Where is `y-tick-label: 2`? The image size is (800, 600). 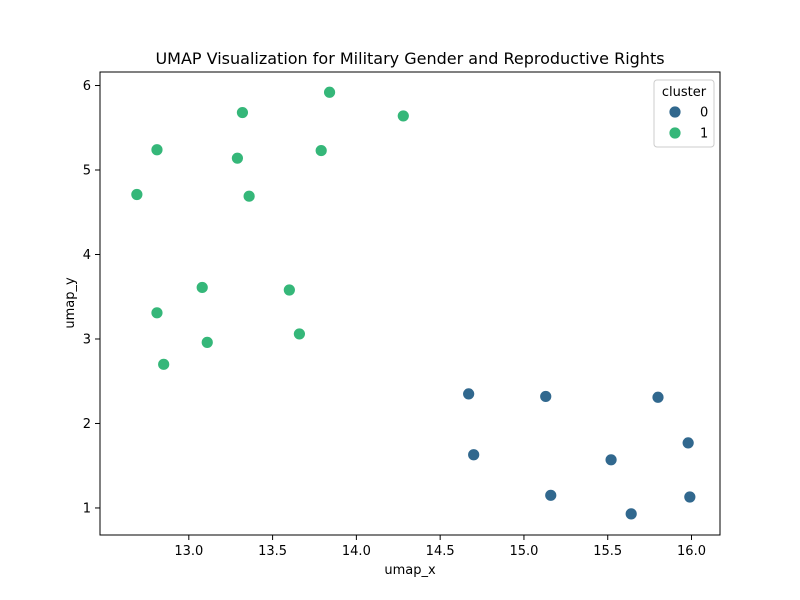 y-tick-label: 2 is located at coordinates (87, 424).